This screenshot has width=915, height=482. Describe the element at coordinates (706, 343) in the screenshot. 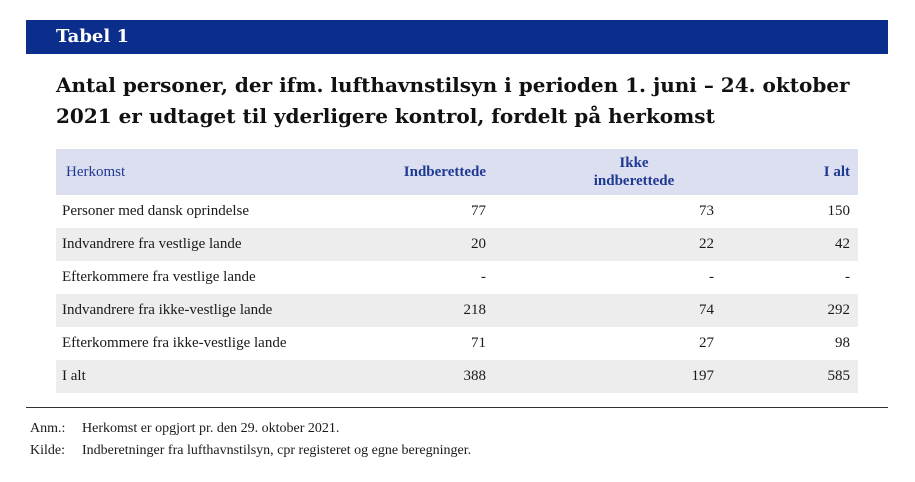

I see `cell-ikke-indberettede: 27` at that location.